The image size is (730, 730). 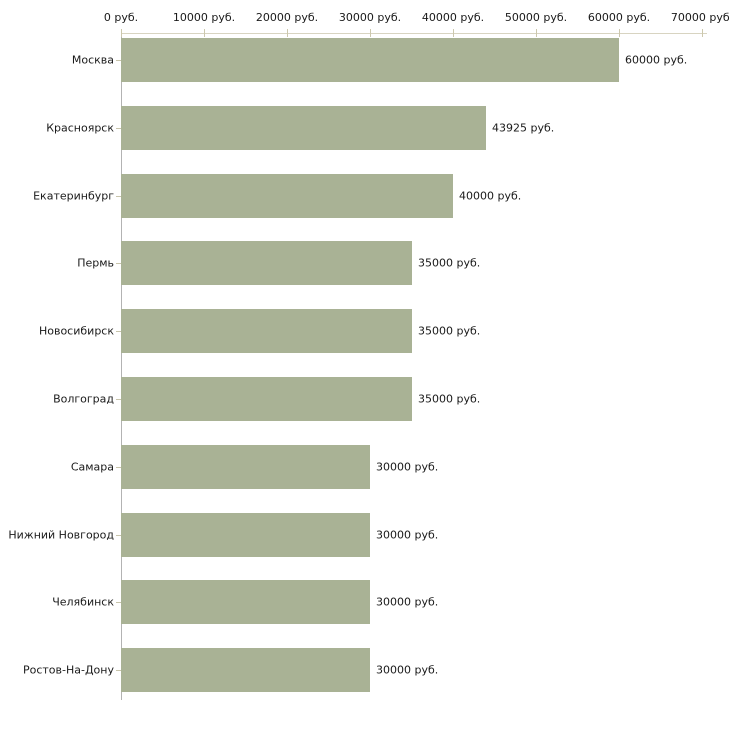 What do you see at coordinates (83, 399) in the screenshot?
I see `category-label: Волгоград` at bounding box center [83, 399].